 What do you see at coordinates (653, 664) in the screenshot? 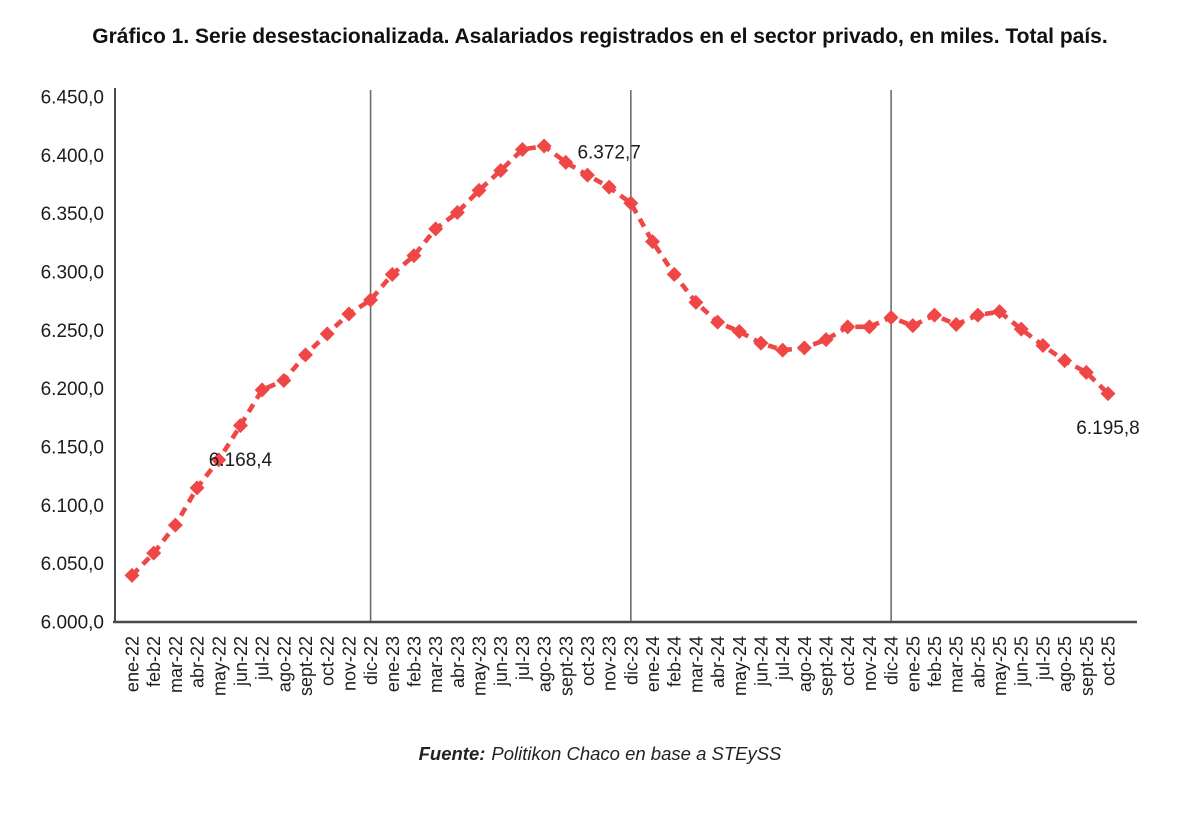
I see `x-tick-label: ene-24` at bounding box center [653, 664].